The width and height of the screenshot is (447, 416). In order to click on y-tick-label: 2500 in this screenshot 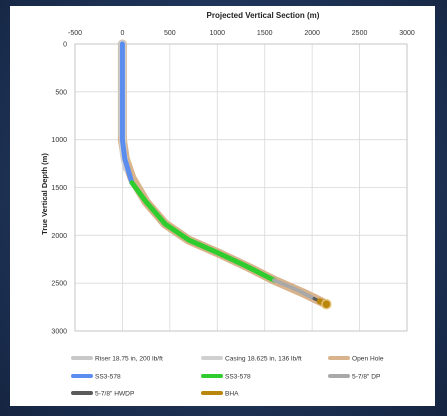, I will do `click(59, 284)`.